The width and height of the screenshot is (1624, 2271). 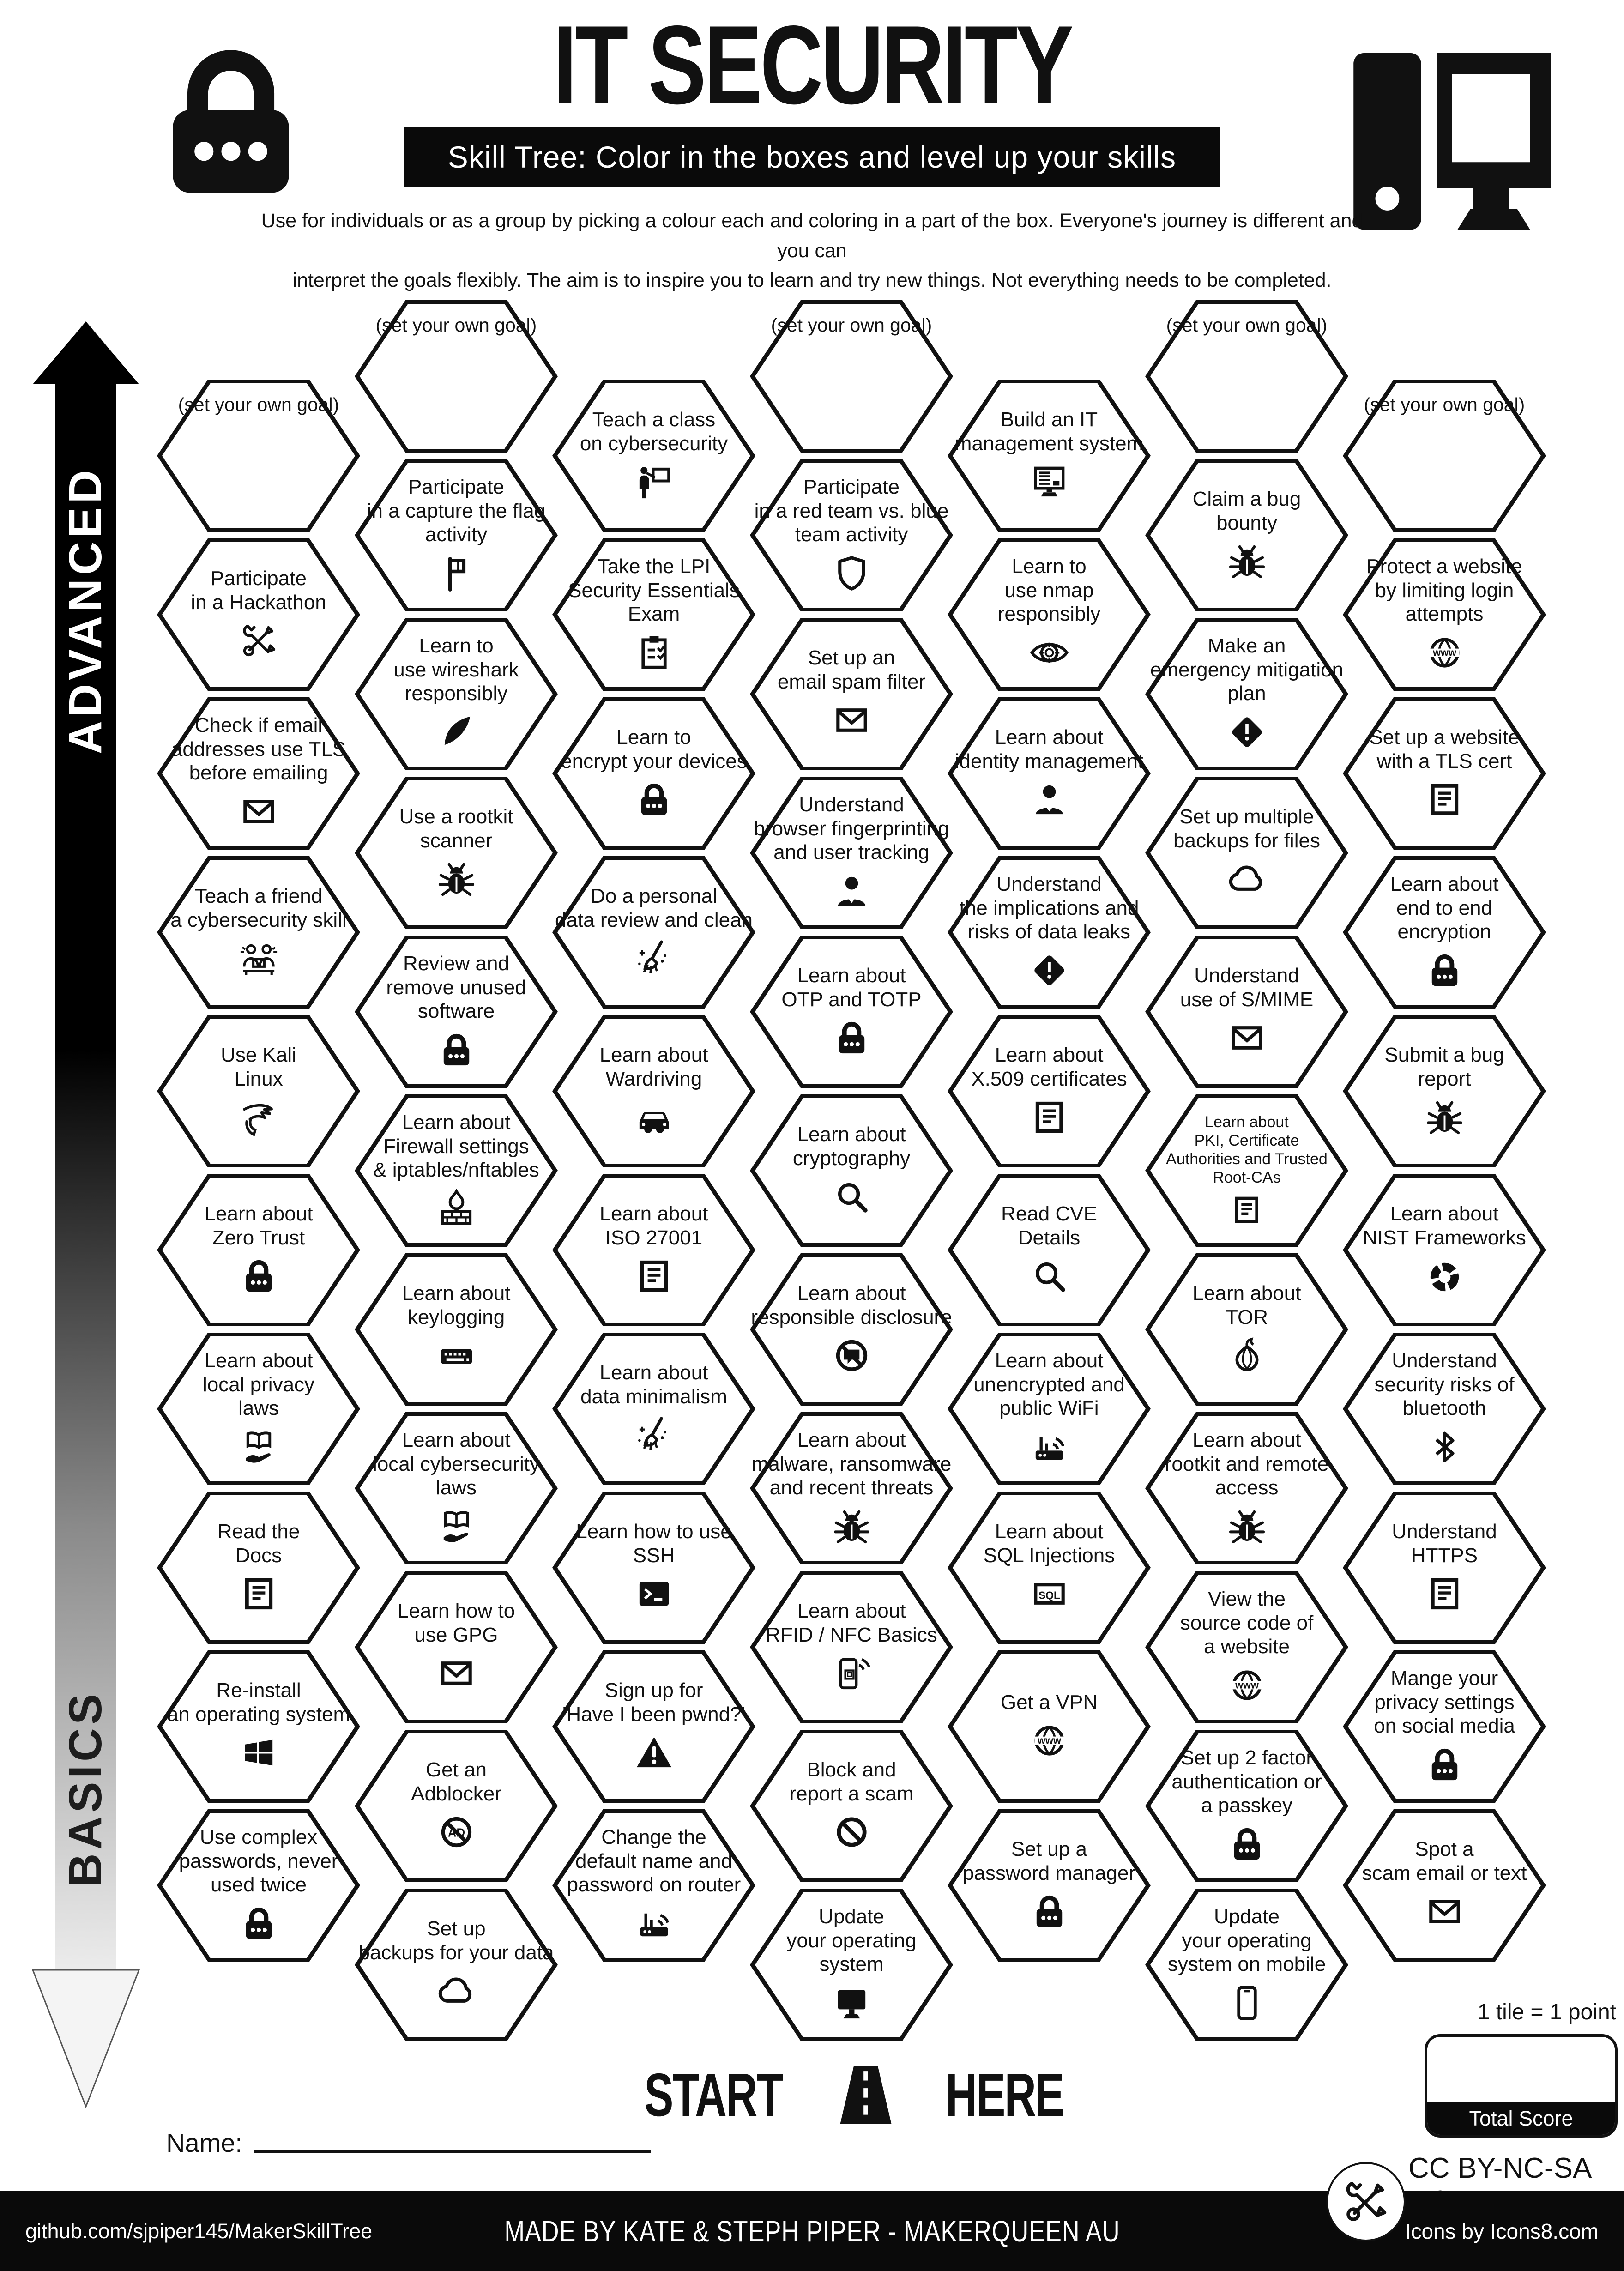 I want to click on hex-tile: Learn about SQL Injections, so click(x=1049, y=1568).